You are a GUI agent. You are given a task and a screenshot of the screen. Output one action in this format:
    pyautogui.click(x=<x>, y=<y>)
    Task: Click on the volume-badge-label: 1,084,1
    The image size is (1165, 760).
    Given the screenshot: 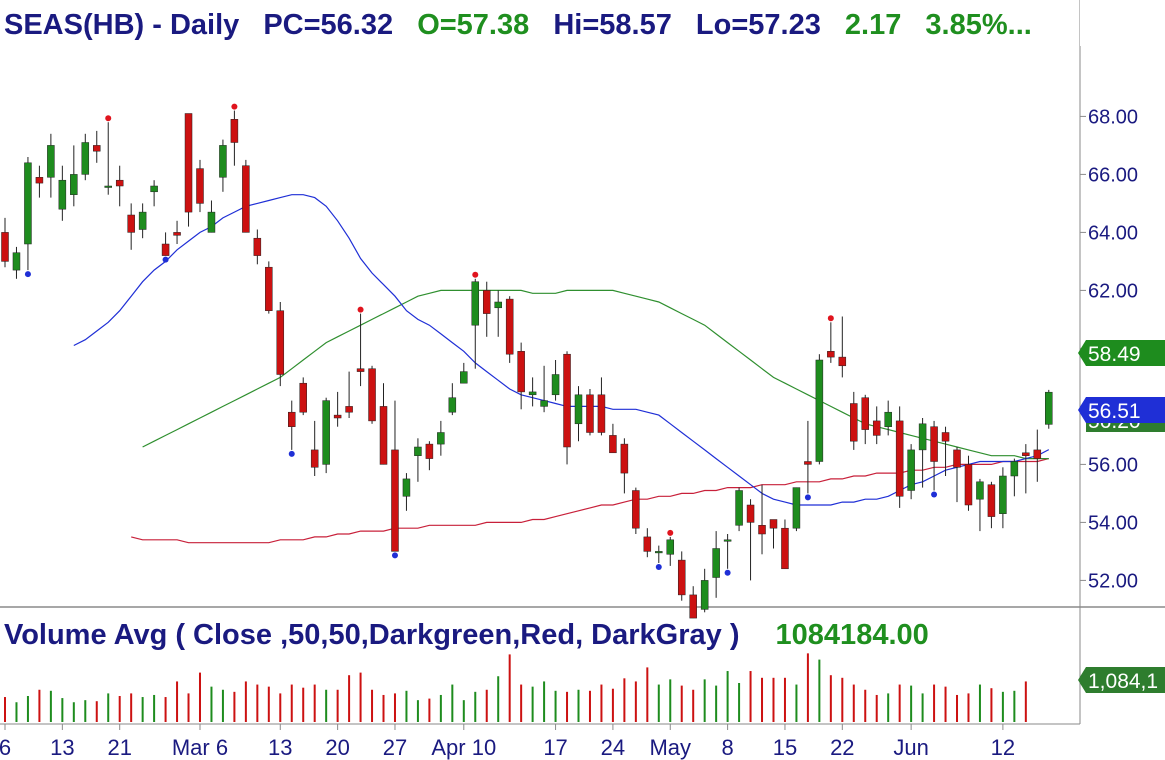 What is the action you would take?
    pyautogui.click(x=1123, y=681)
    